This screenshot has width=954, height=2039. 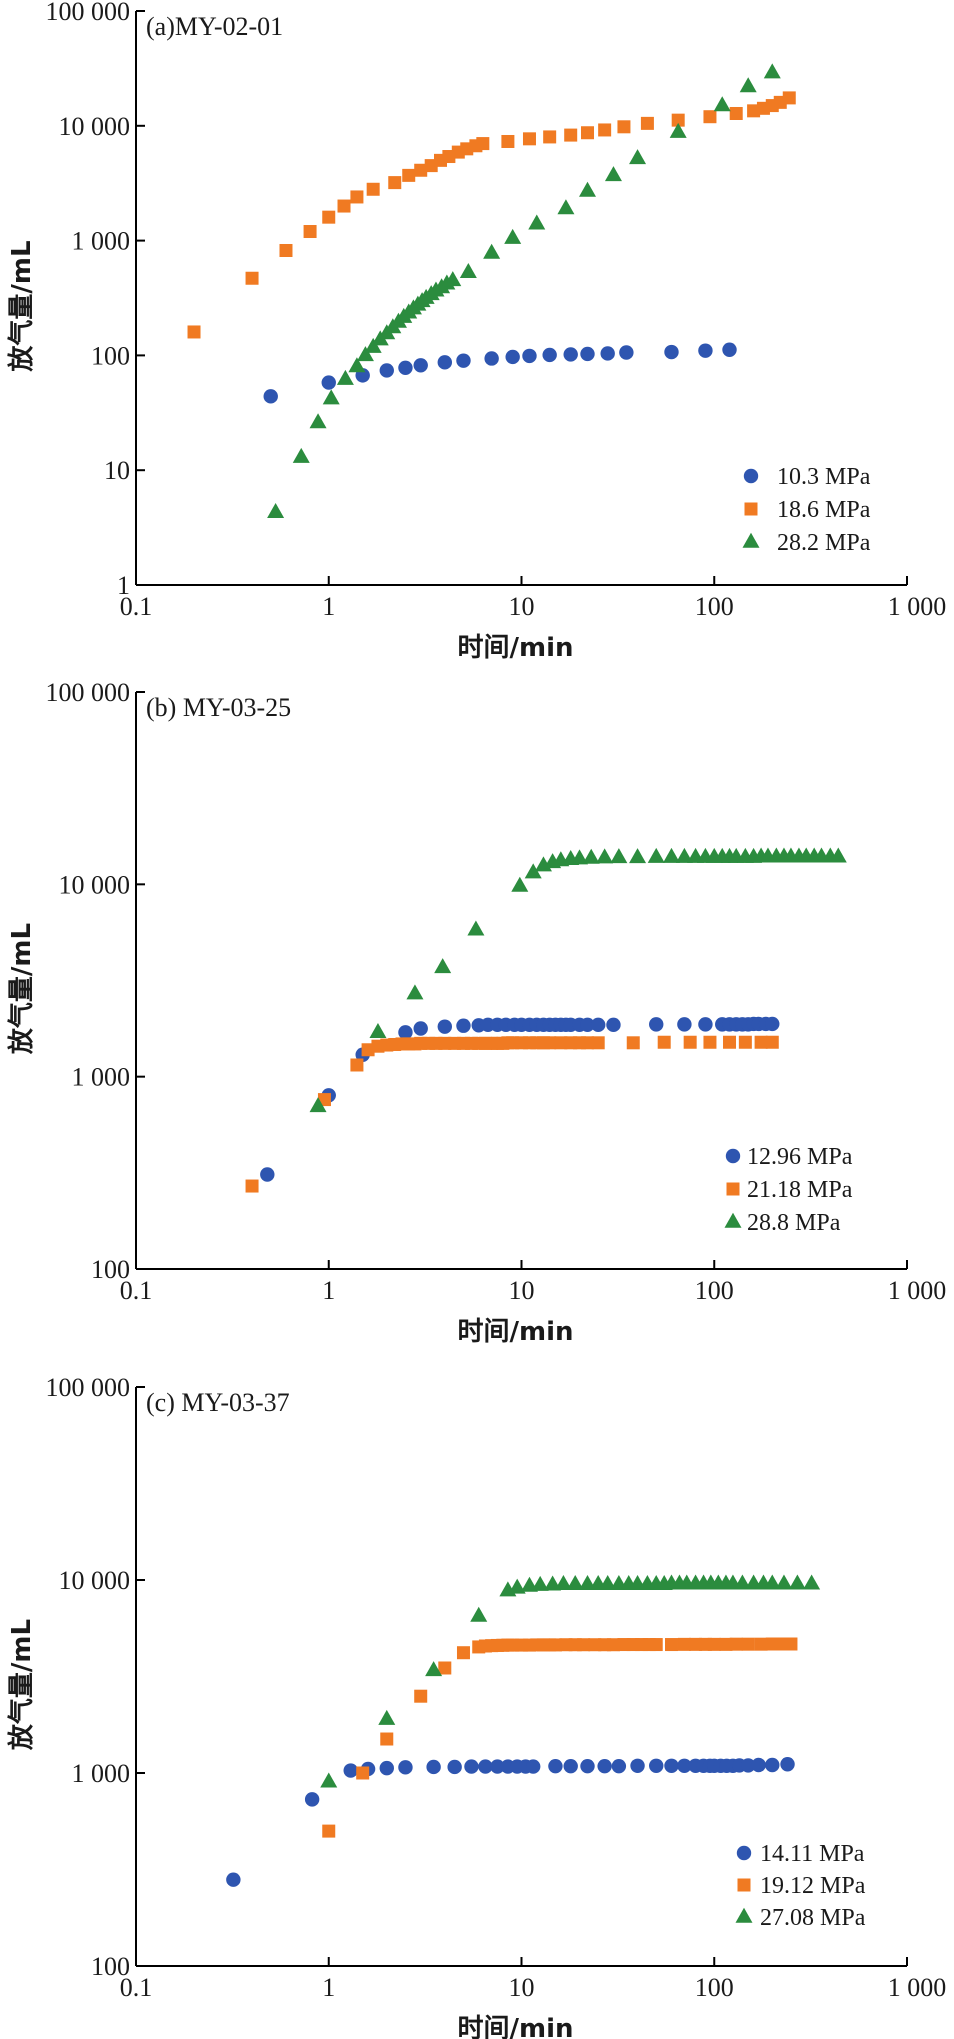 I want to click on panel-title: (c) MY-03-37, so click(x=218, y=1402).